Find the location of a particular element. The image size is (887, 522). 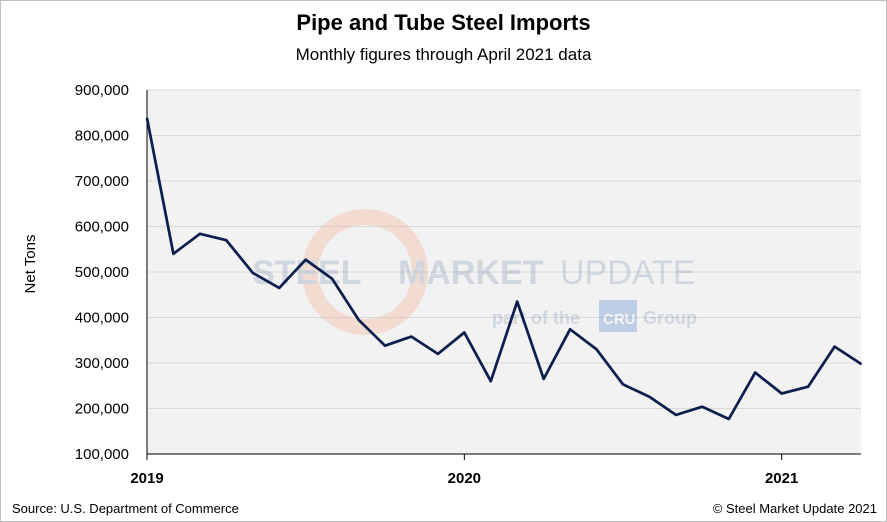

watermark-update: UPDATE is located at coordinates (627, 273).